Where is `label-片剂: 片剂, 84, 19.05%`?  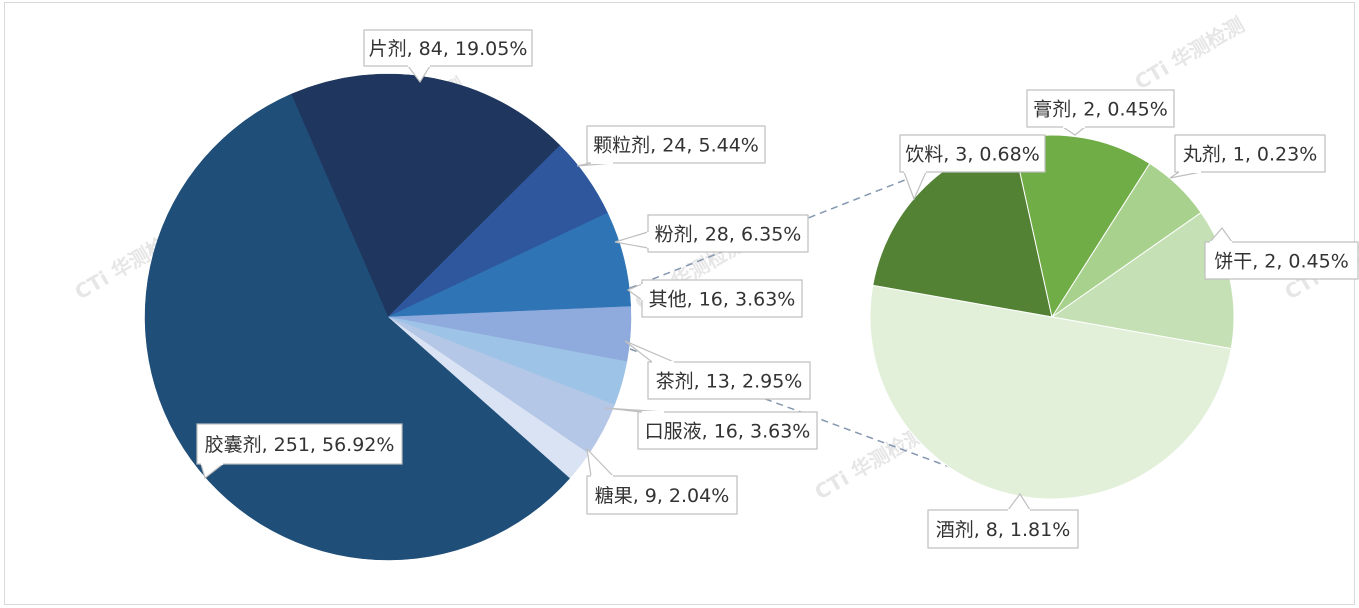
label-片剂: 片剂, 84, 19.05% is located at coordinates (448, 56).